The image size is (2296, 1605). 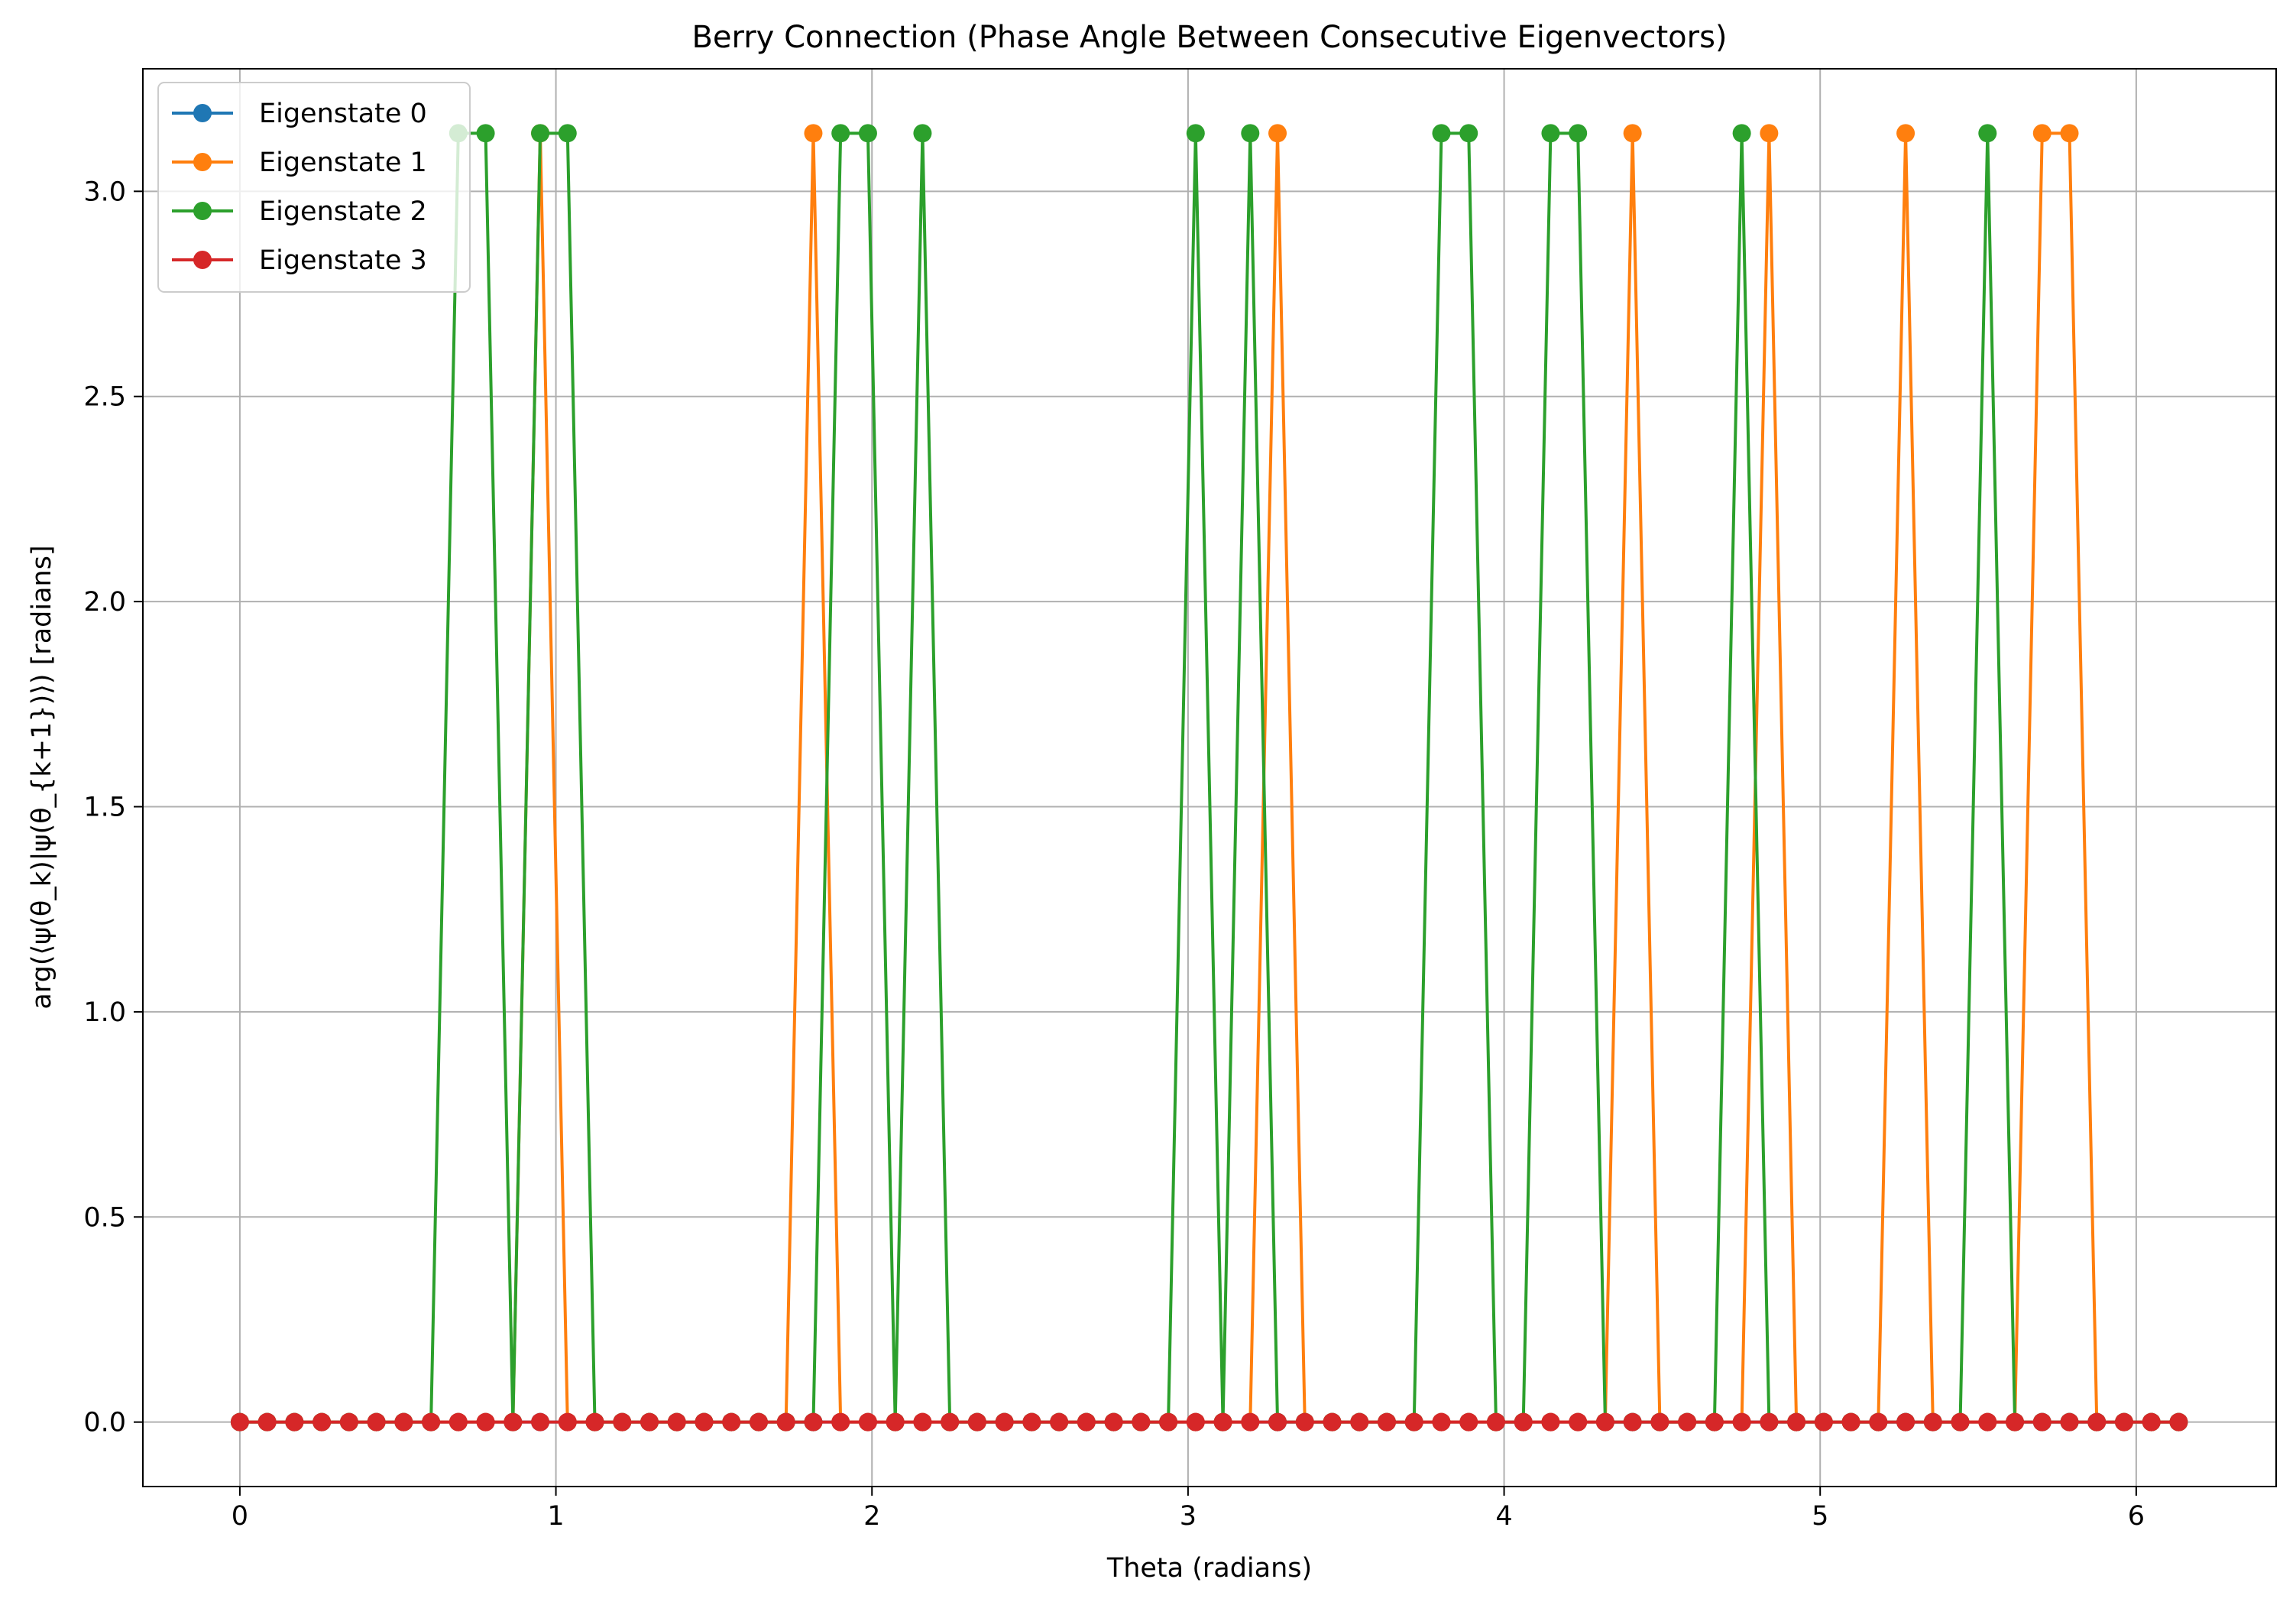 I want to click on y-tick-label: 0.0, so click(x=105, y=1423).